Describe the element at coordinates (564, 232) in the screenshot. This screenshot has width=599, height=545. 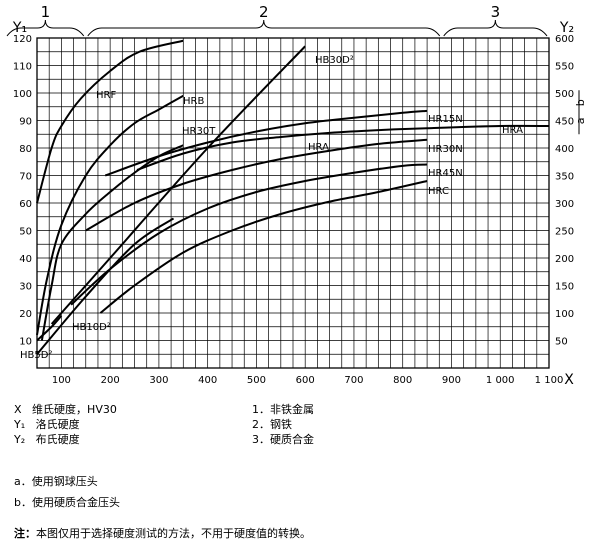
I see `y2-tick-label: 250` at that location.